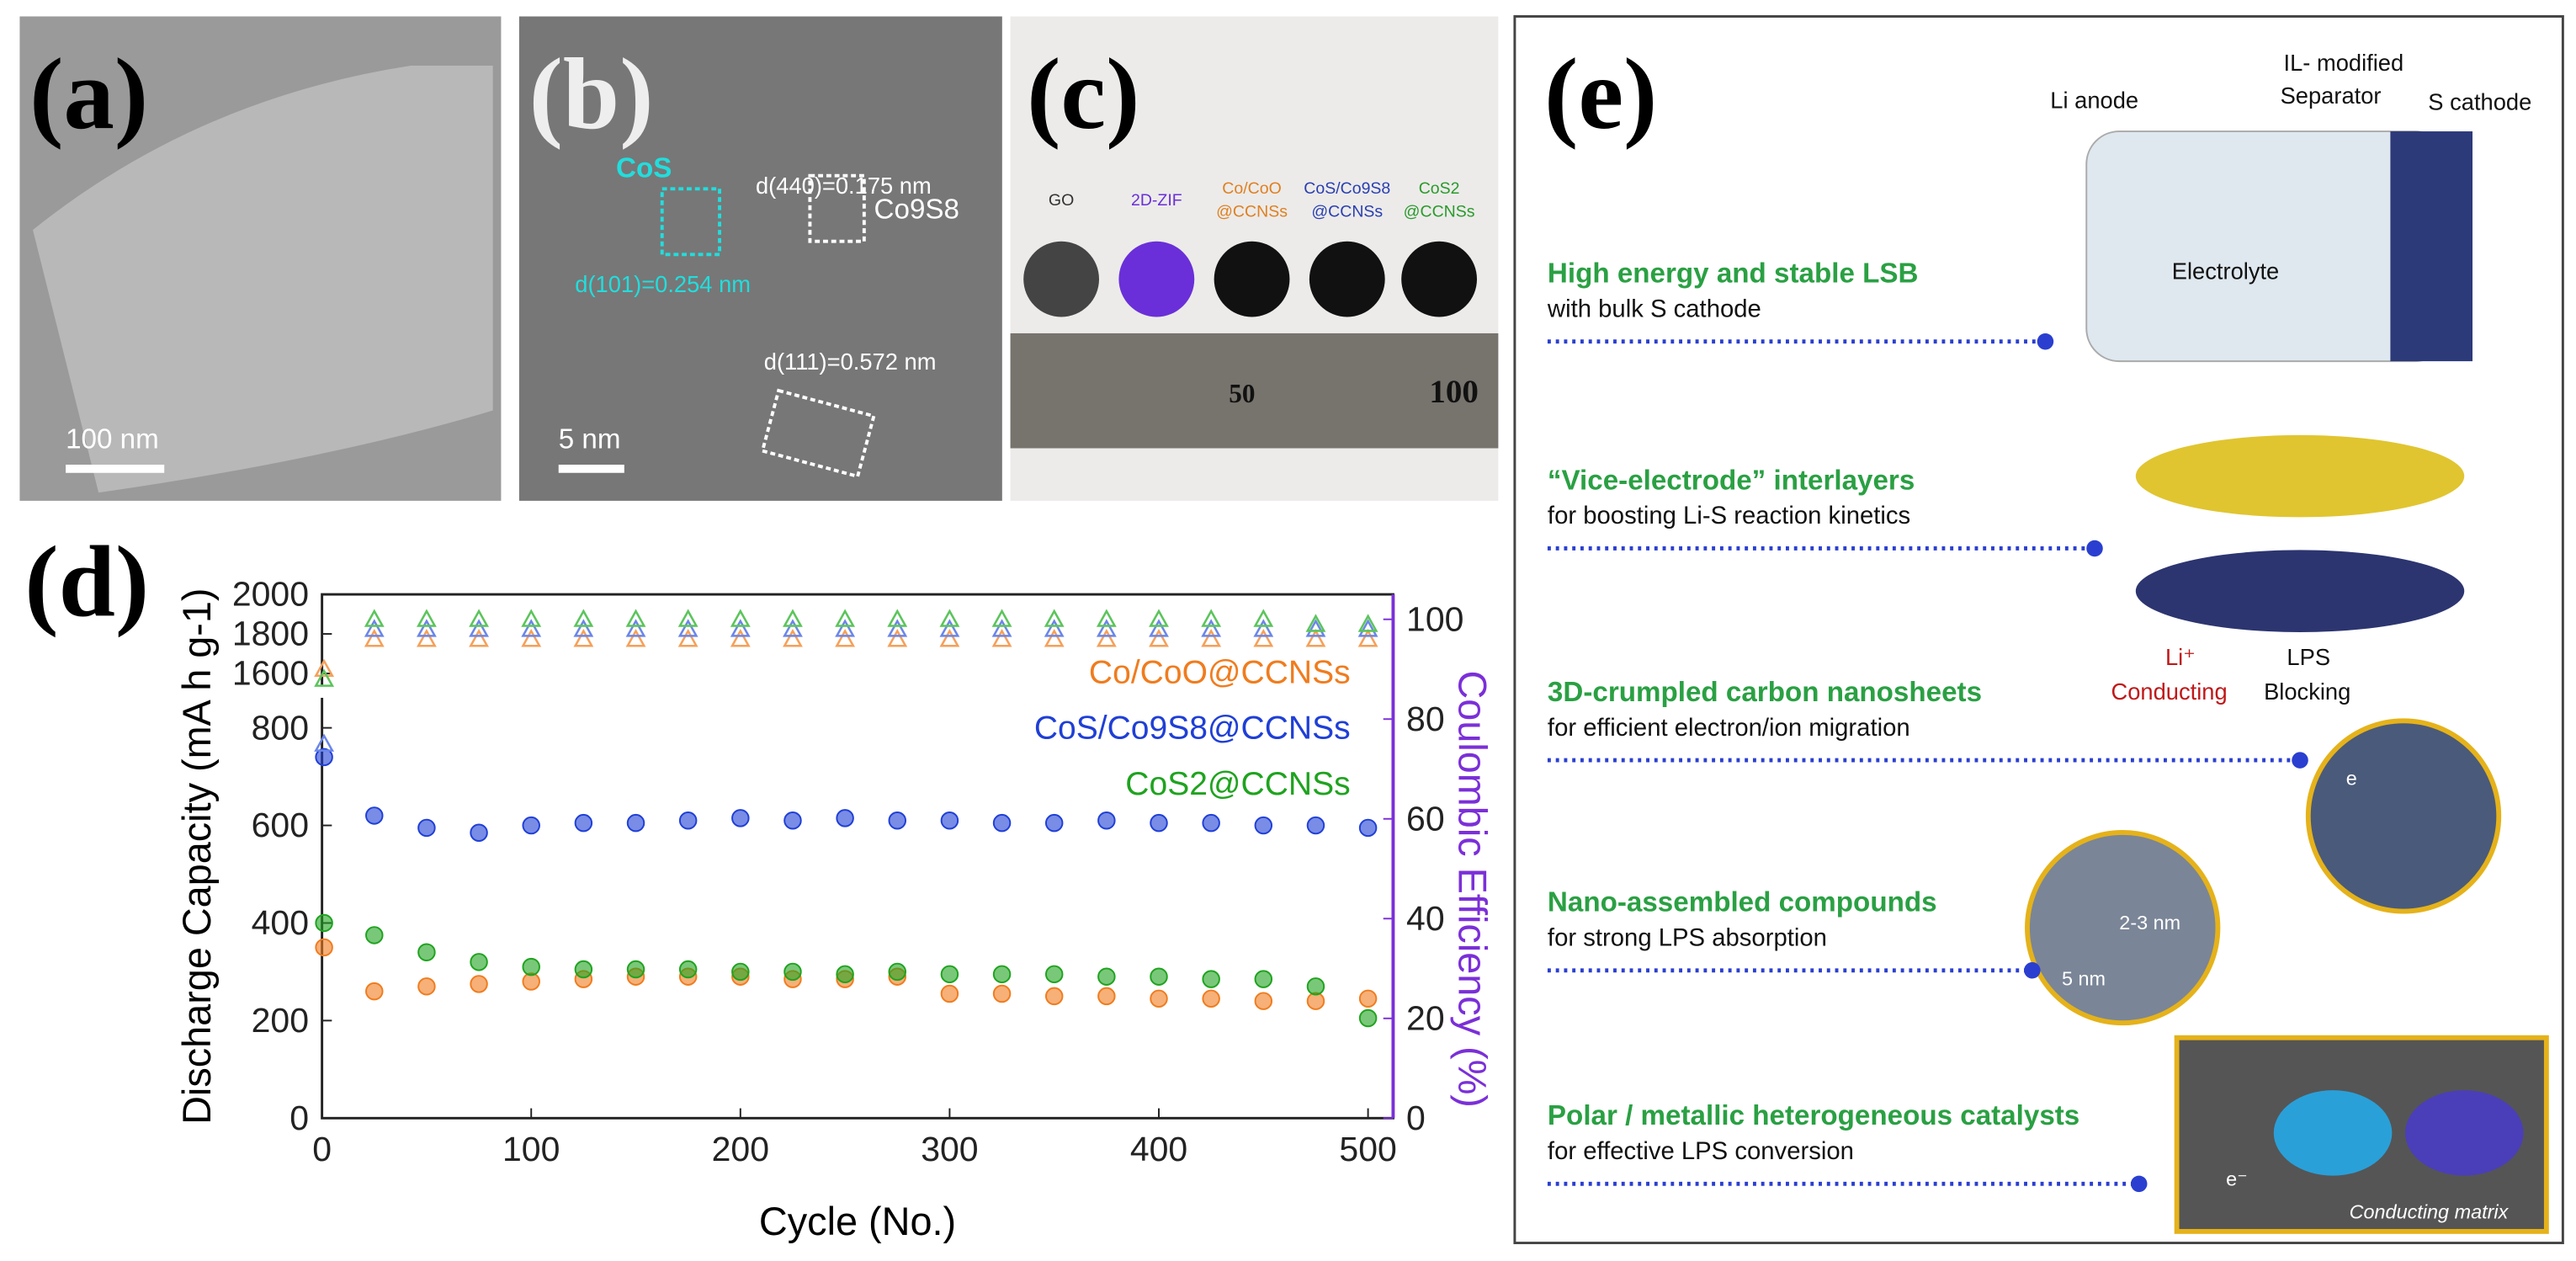 The image size is (2576, 1261). I want to click on ruler-number: 100, so click(1454, 392).